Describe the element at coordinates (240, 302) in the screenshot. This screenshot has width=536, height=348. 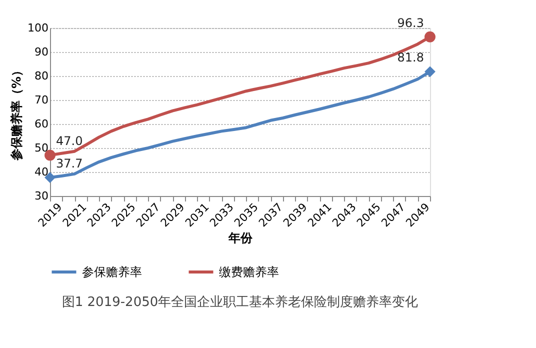
I see `text: 图1 2019-2050年全国企业职工基本养老保险制度赡养率变化` at that location.